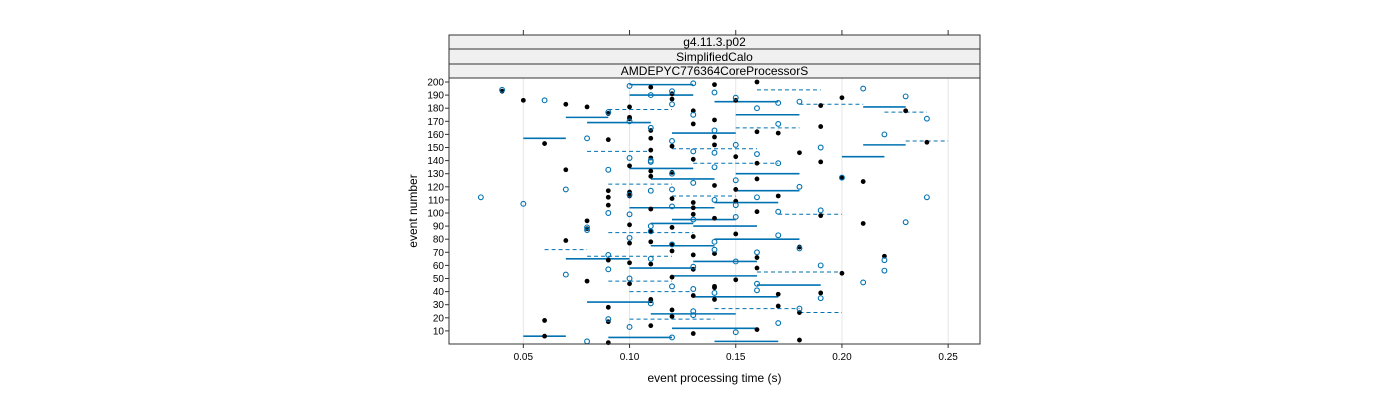 The image size is (1400, 400). Describe the element at coordinates (842, 357) in the screenshot. I see `x-tick-label: 0.20` at that location.